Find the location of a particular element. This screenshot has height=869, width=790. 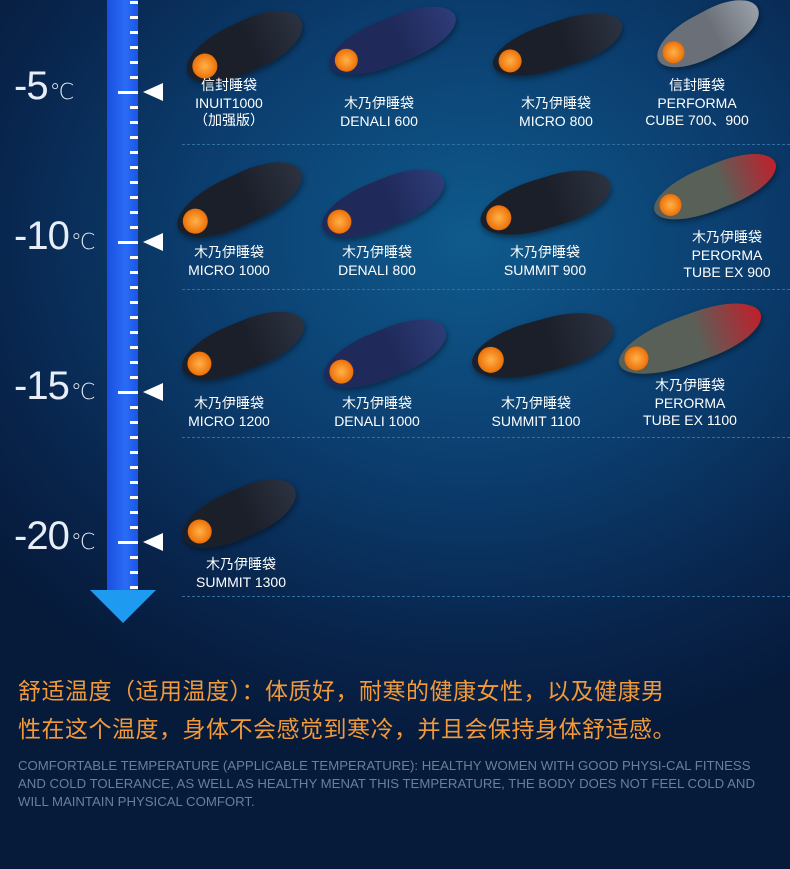

product-label: 木乃伊睡袋 SUMMIT 1100 is located at coordinates (536, 412).